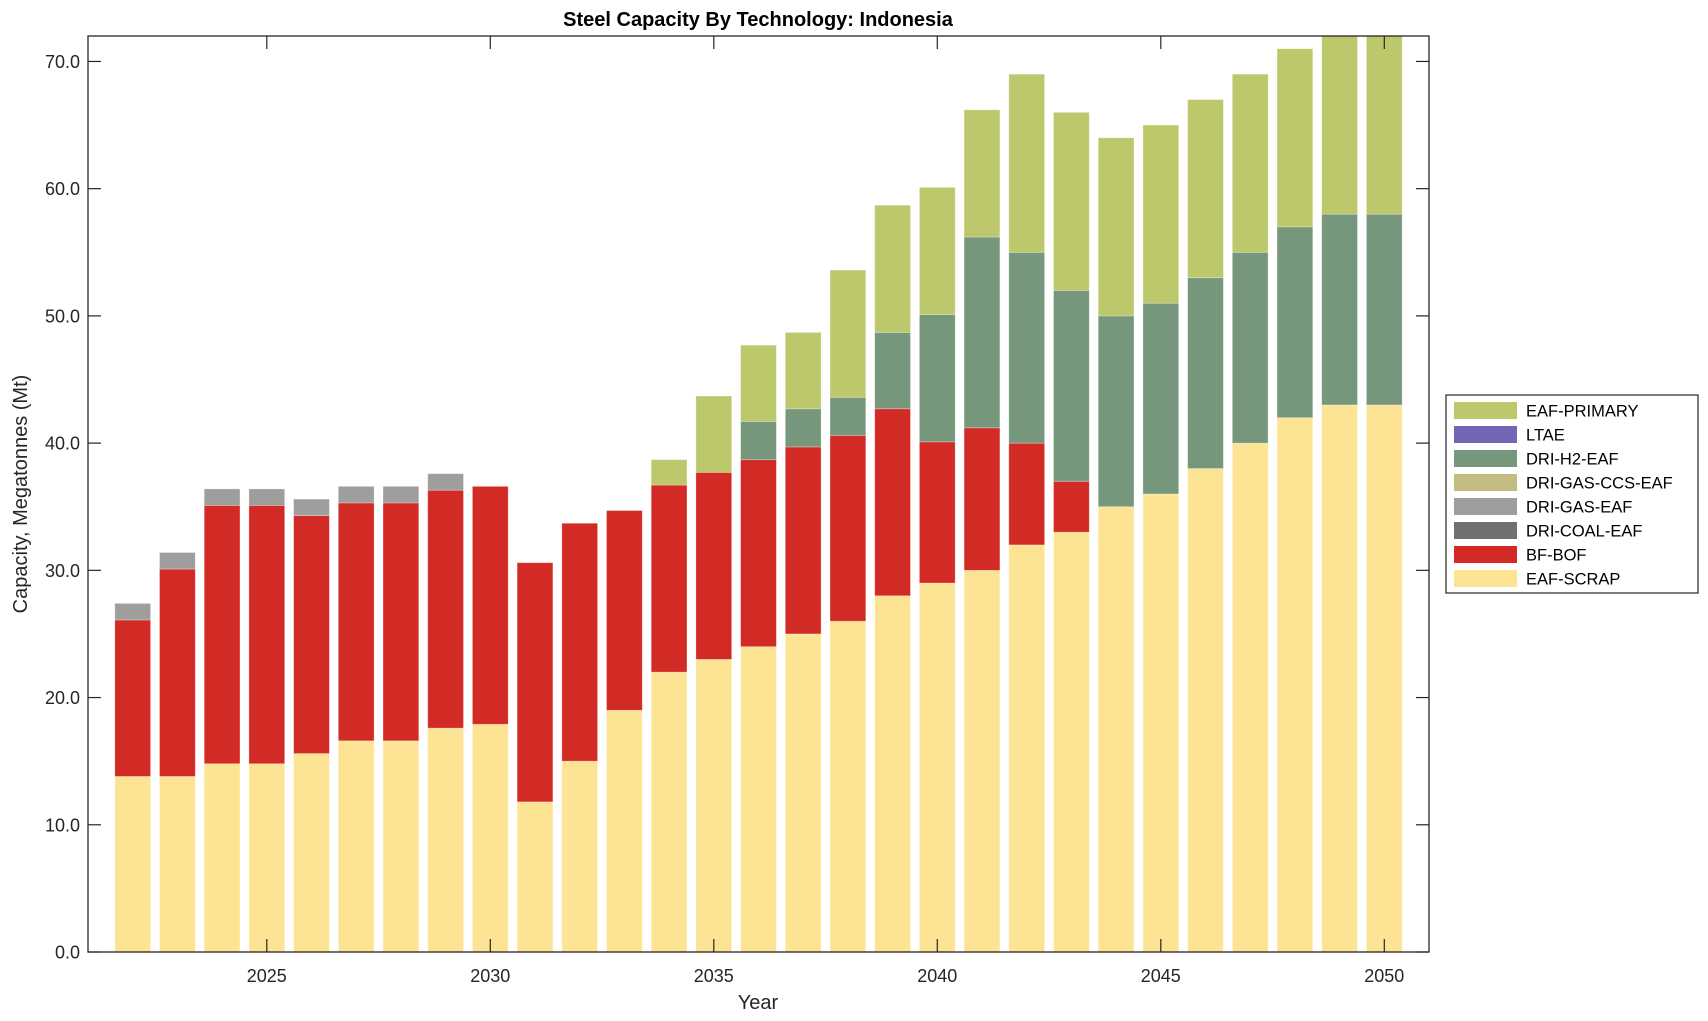 This screenshot has height=1021, width=1708. Describe the element at coordinates (1161, 398) in the screenshot. I see `bar-dri-h2-eaf-2045` at that location.